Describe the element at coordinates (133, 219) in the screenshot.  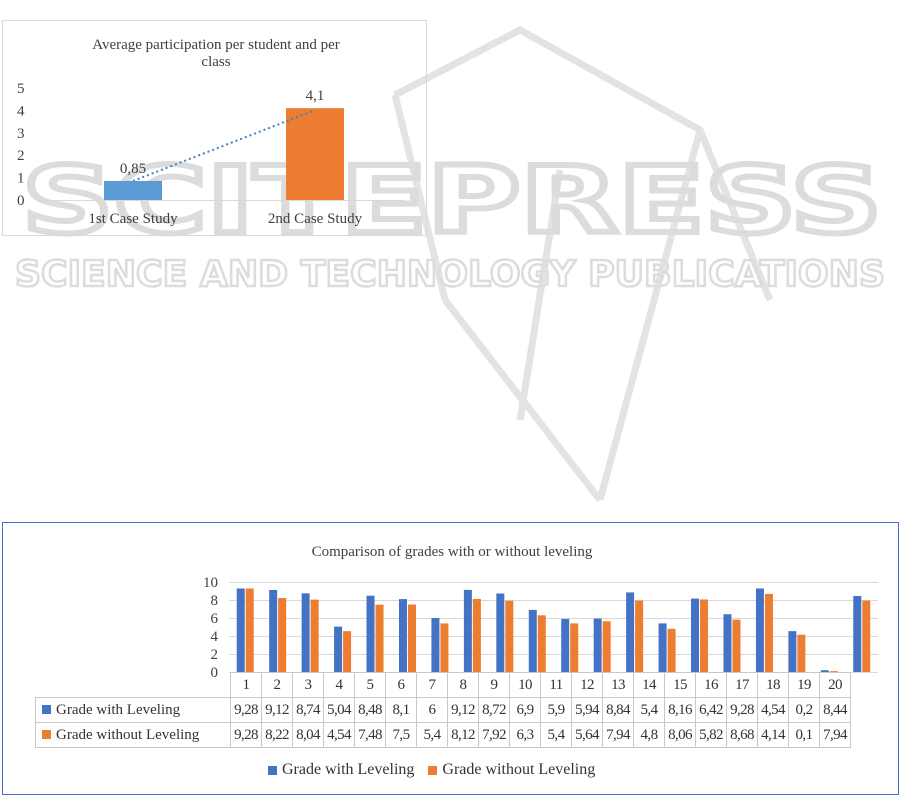
I see `chart1-x-tick-label: 1st Case Study` at that location.